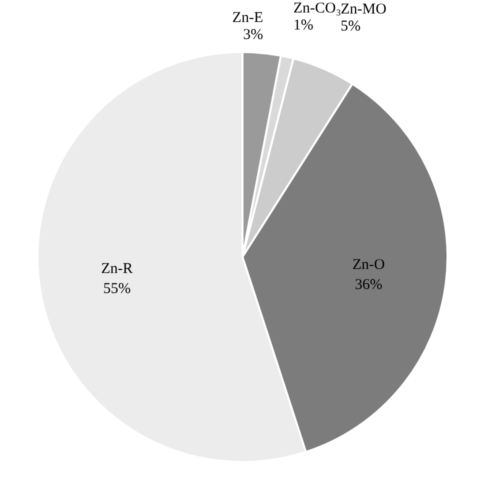 The width and height of the screenshot is (485, 488). What do you see at coordinates (253, 34) in the screenshot?
I see `data-label: 3%` at bounding box center [253, 34].